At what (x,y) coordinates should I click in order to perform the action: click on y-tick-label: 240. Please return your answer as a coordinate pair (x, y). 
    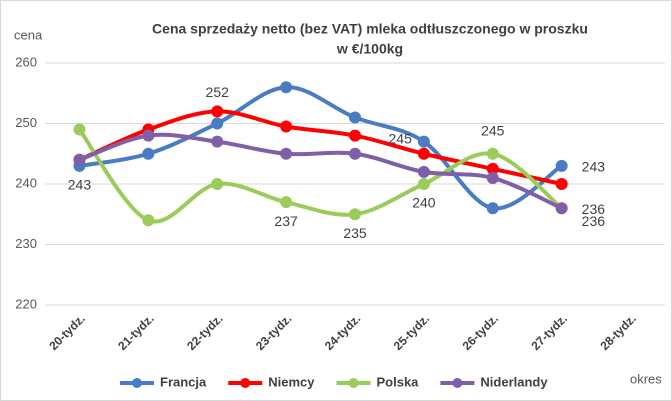
    Looking at the image, I should click on (26, 182).